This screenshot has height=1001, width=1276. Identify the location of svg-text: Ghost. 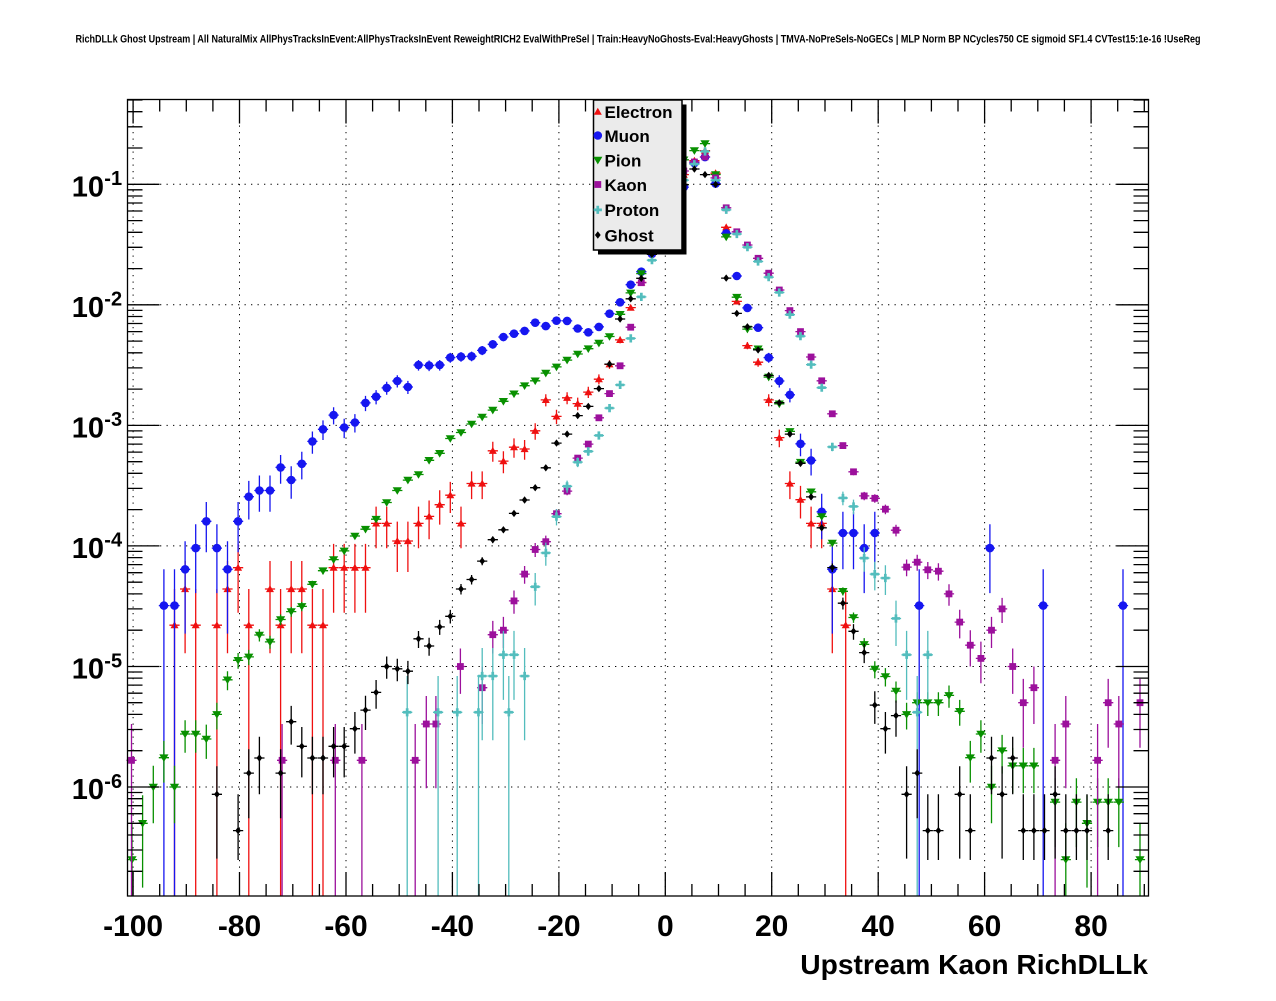
(629, 235).